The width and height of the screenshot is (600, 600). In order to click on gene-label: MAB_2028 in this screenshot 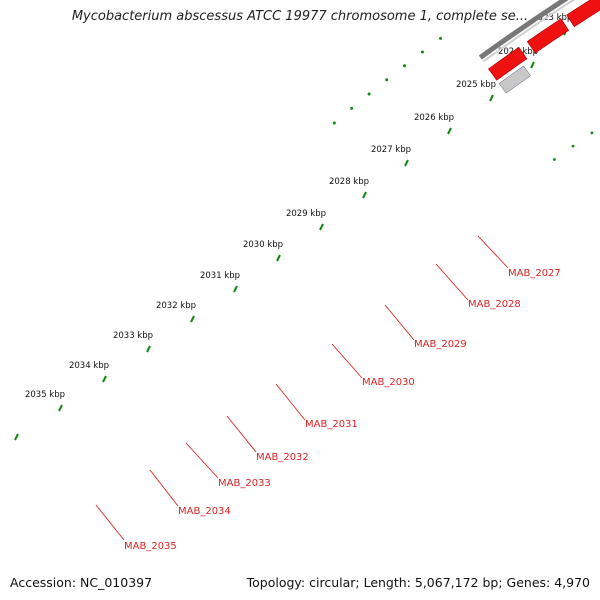, I will do `click(494, 304)`.